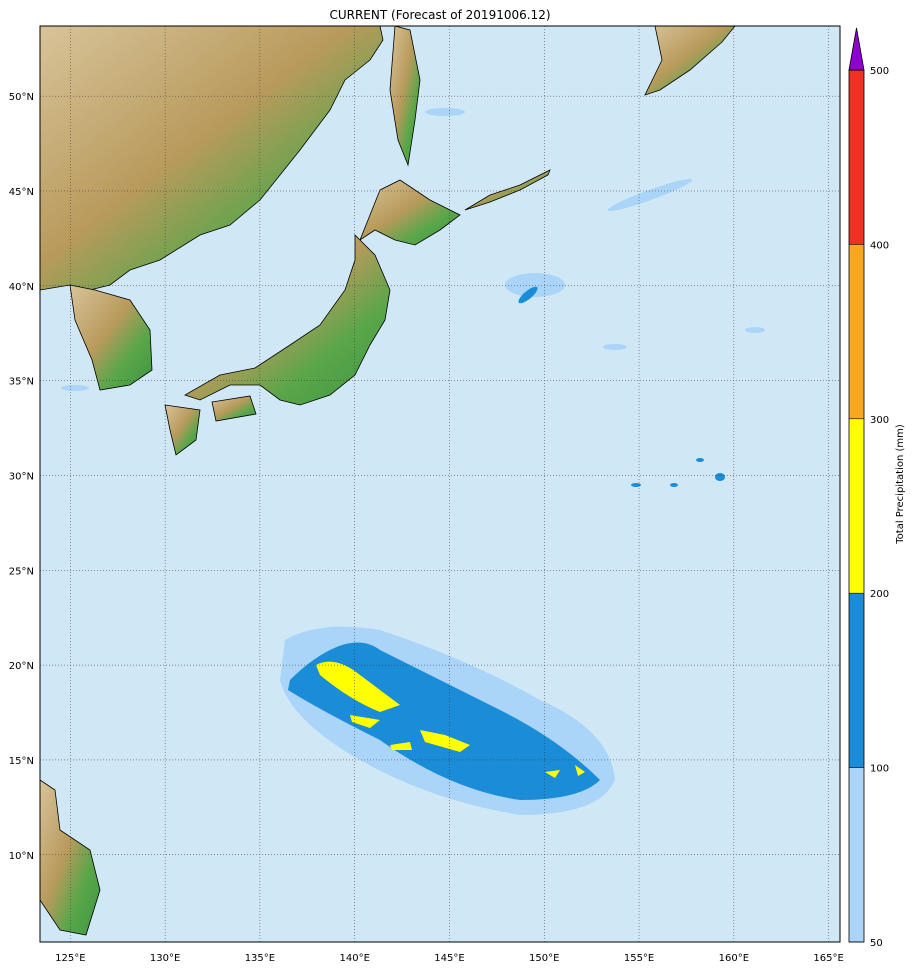 This screenshot has height=972, width=915. I want to click on lon-tick-label: 140°E, so click(354, 958).